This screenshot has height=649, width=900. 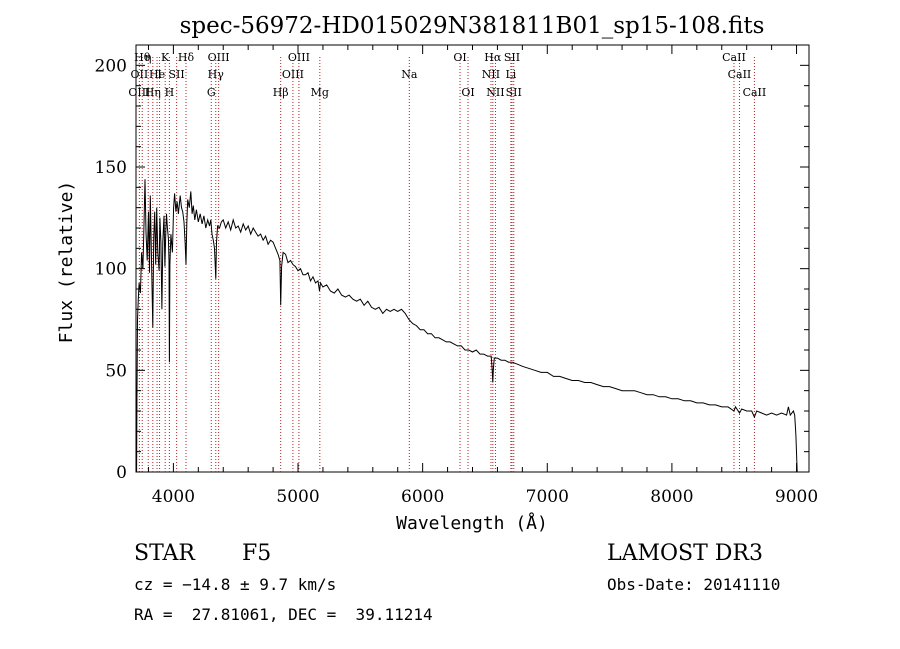 What do you see at coordinates (472, 523) in the screenshot?
I see `x-axis-label: Wavelength (Å)` at bounding box center [472, 523].